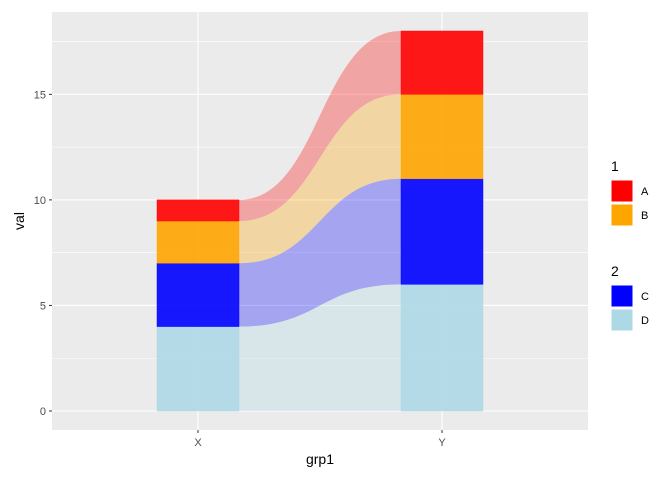 This screenshot has width=672, height=485. I want to click on legend-key-b, so click(622, 215).